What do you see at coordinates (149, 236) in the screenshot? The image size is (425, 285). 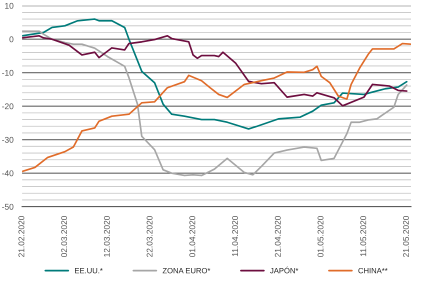 I see `x-tick-label: 22.03.2020` at bounding box center [149, 236].